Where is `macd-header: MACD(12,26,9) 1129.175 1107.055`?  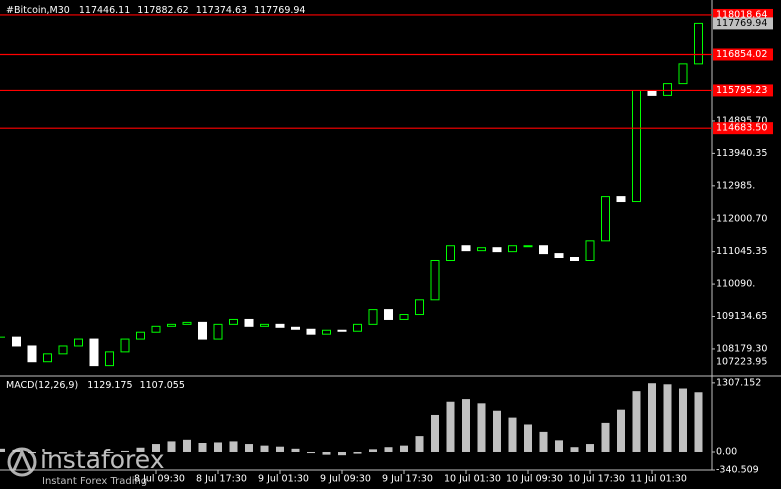
macd-header: MACD(12,26,9) 1129.175 1107.055 is located at coordinates (95, 385).